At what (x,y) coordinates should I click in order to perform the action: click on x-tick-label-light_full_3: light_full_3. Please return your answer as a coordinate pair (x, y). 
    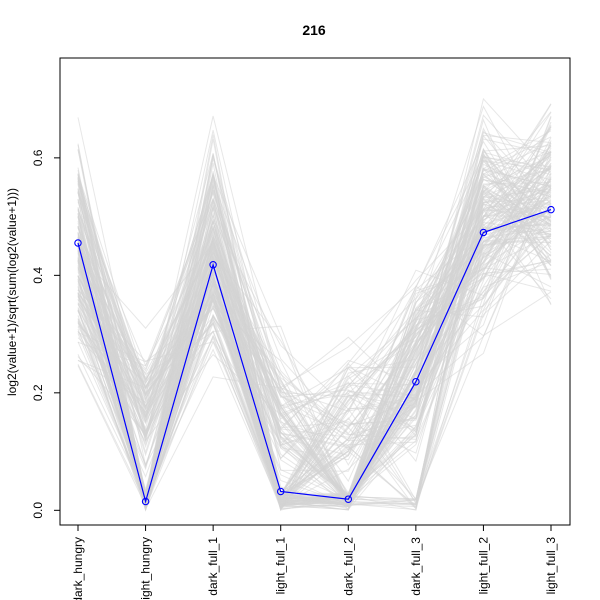
    Looking at the image, I should click on (551, 566).